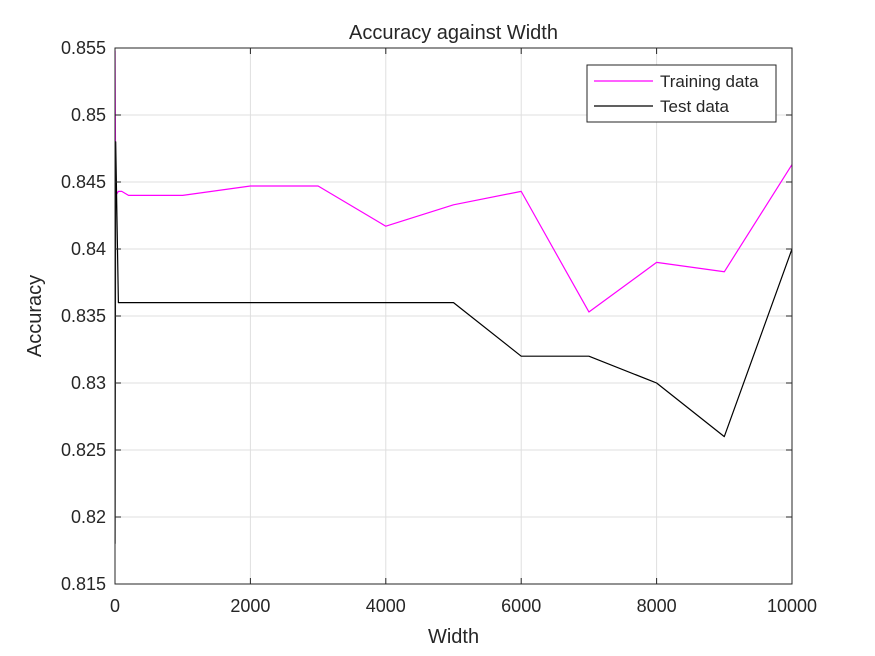 The image size is (875, 656). I want to click on legend-box, so click(681, 93).